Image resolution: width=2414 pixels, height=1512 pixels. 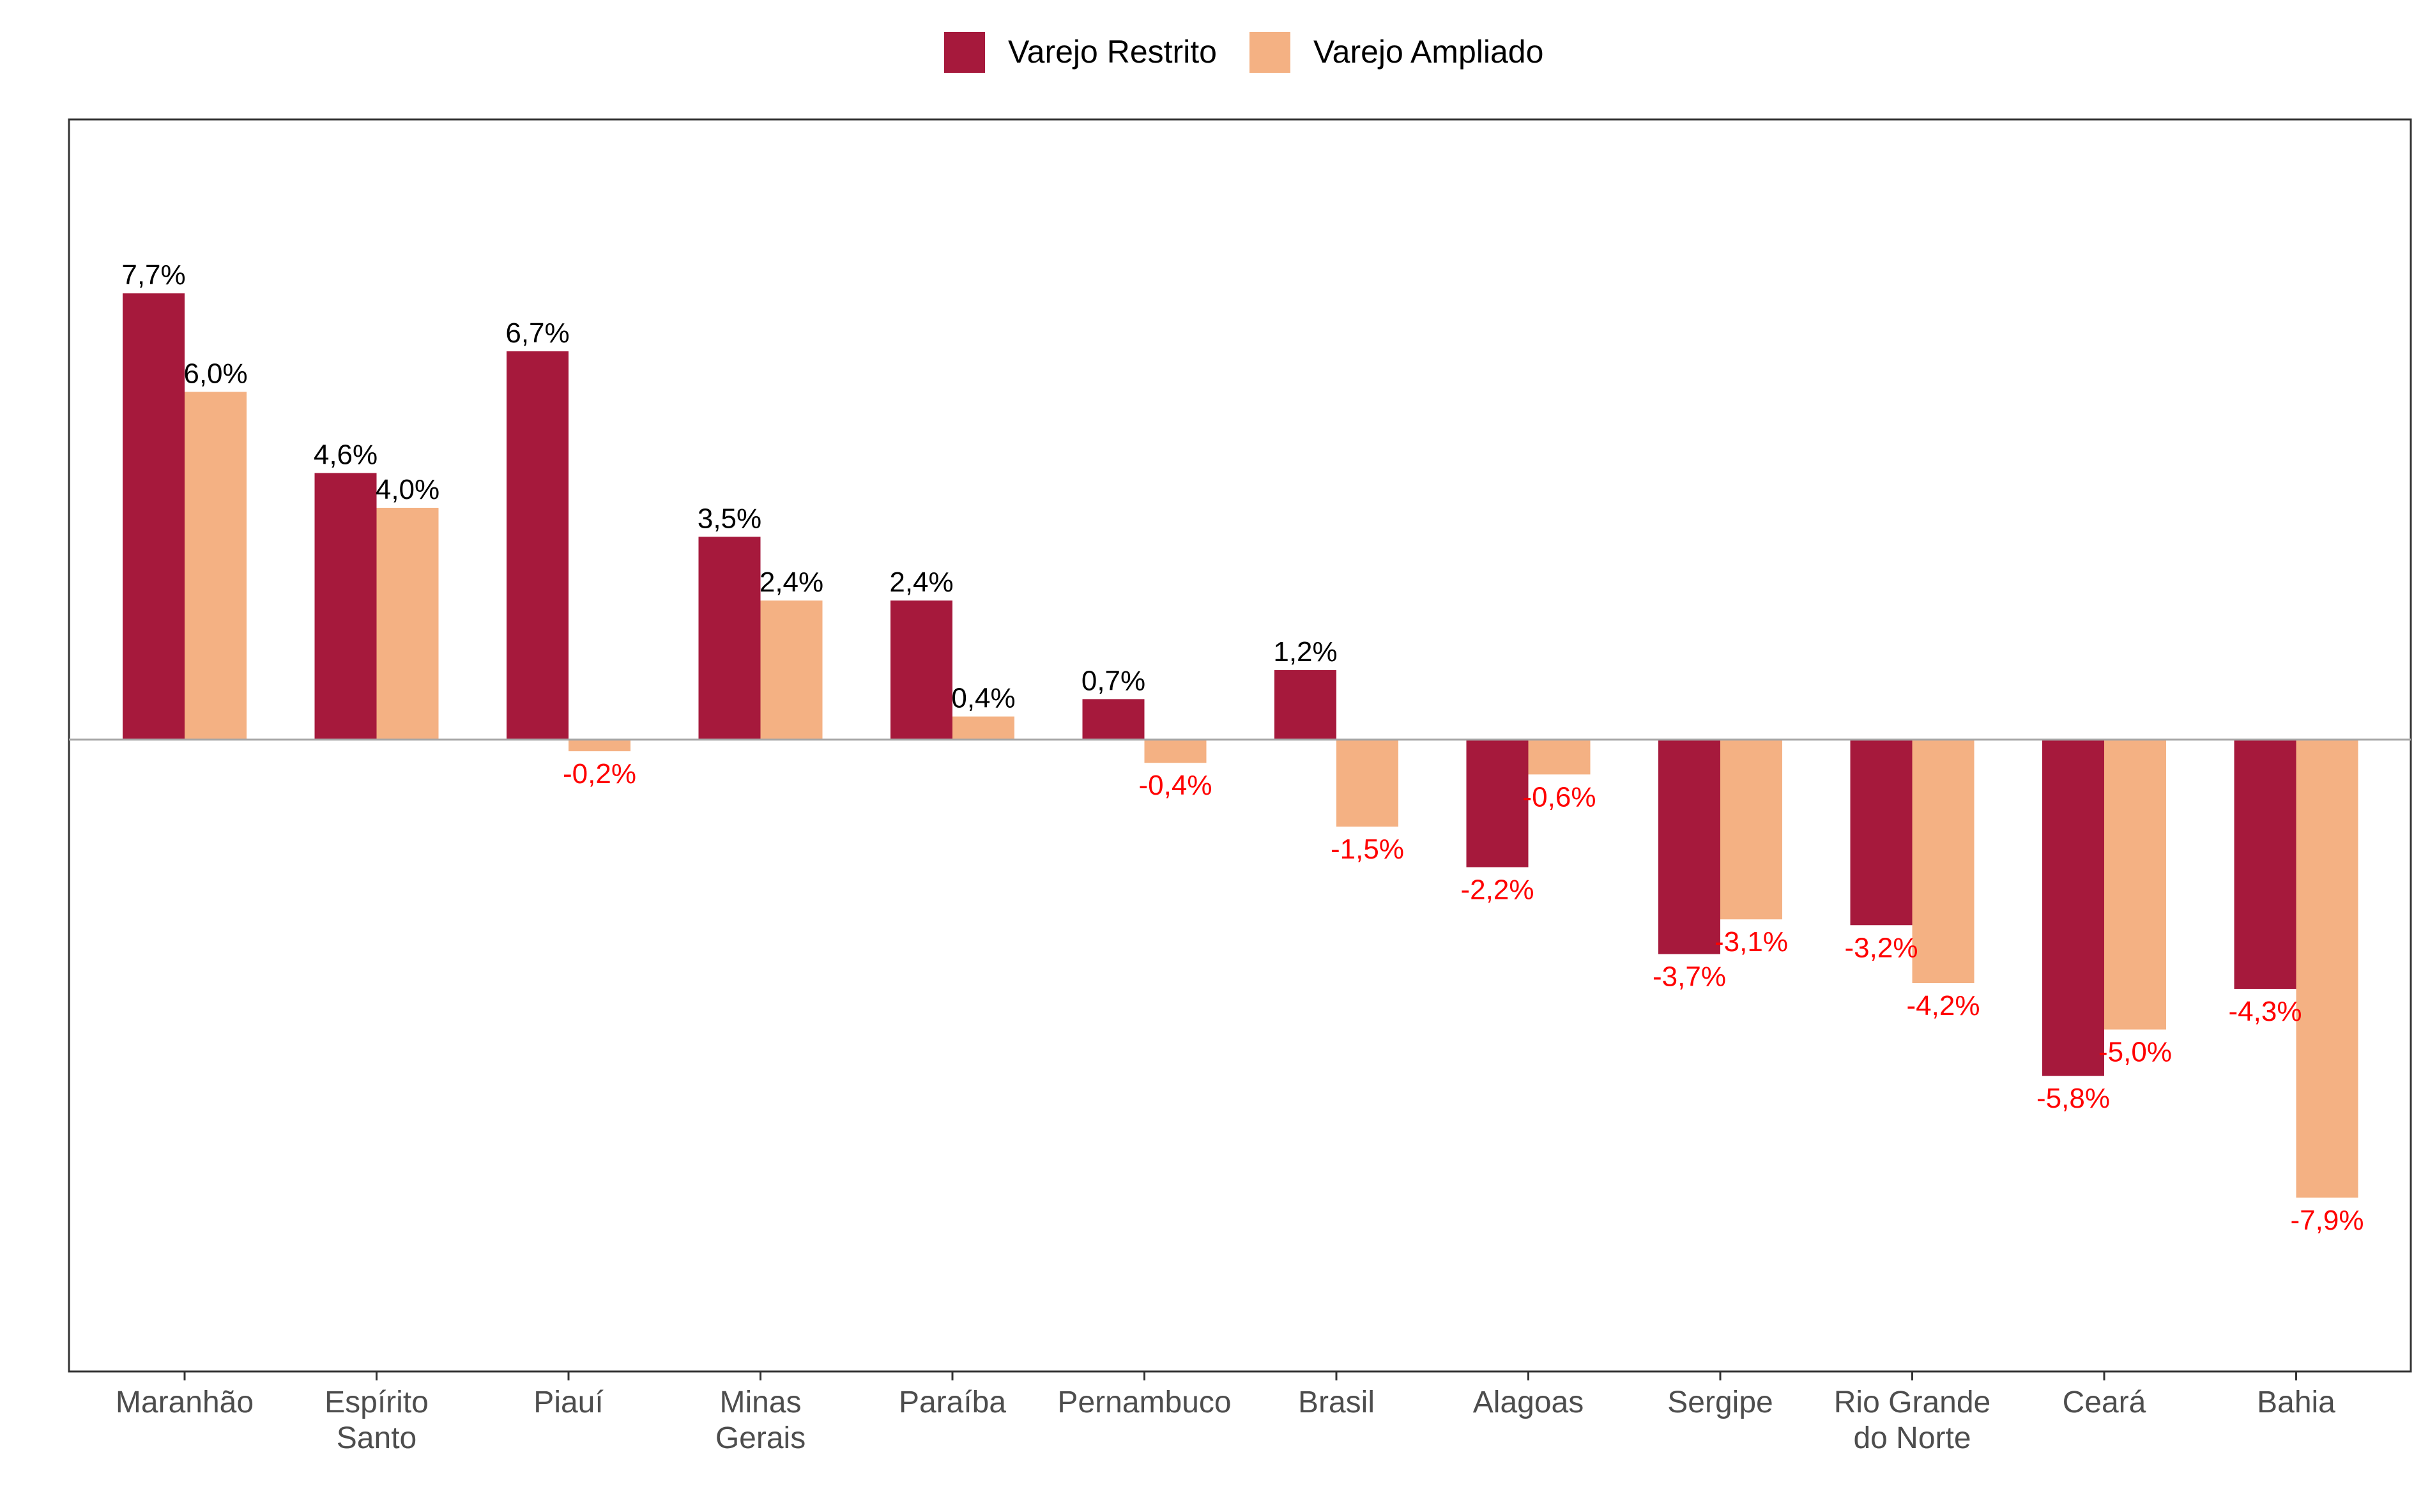 What do you see at coordinates (964, 52) in the screenshot?
I see `legend-swatch-restrito` at bounding box center [964, 52].